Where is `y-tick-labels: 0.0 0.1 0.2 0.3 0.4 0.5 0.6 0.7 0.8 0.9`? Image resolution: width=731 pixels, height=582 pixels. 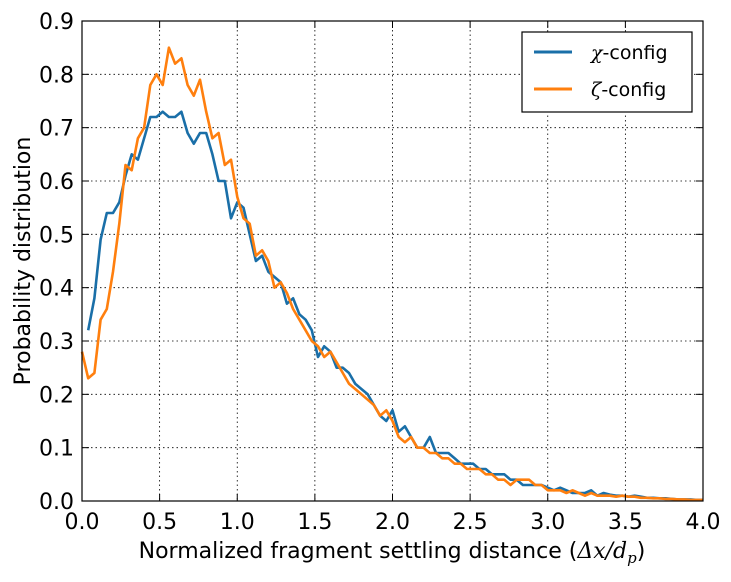
y-tick-labels: 0.0 0.1 0.2 0.3 0.4 0.5 0.6 0.7 0.8 0.9 is located at coordinates (56, 262).